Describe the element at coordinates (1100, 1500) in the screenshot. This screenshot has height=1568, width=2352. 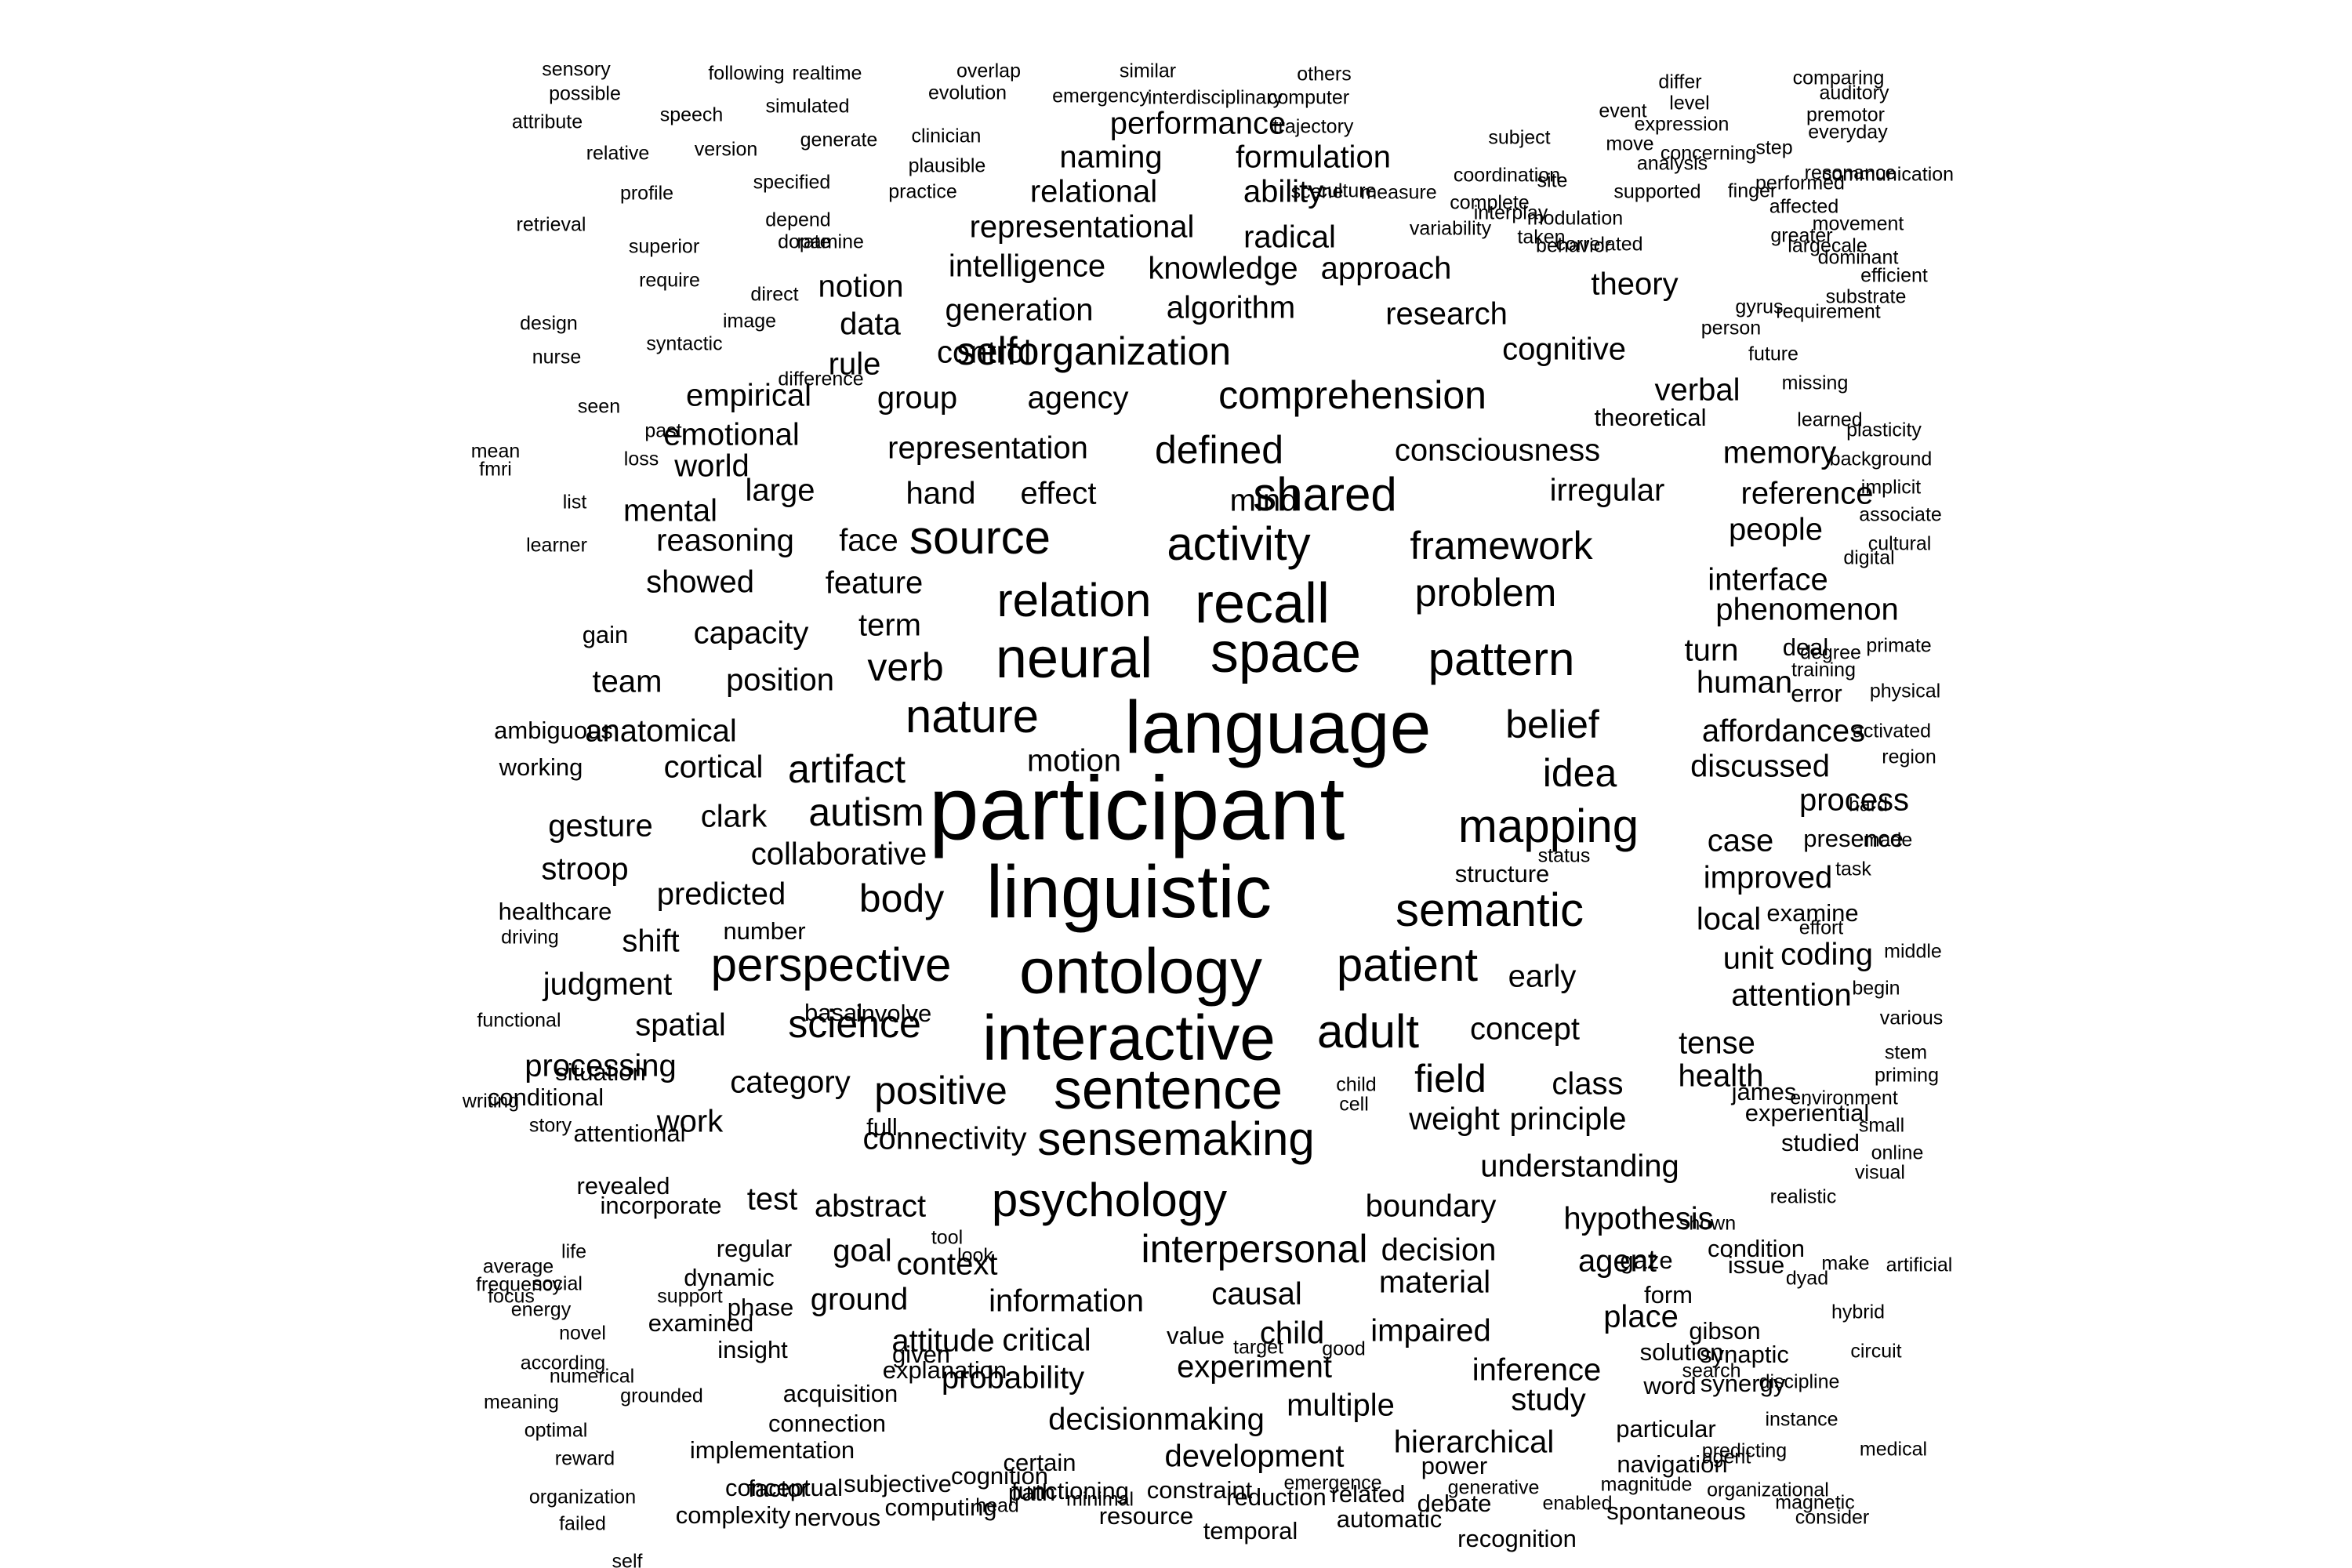
I see `word-minimal: minimal` at that location.